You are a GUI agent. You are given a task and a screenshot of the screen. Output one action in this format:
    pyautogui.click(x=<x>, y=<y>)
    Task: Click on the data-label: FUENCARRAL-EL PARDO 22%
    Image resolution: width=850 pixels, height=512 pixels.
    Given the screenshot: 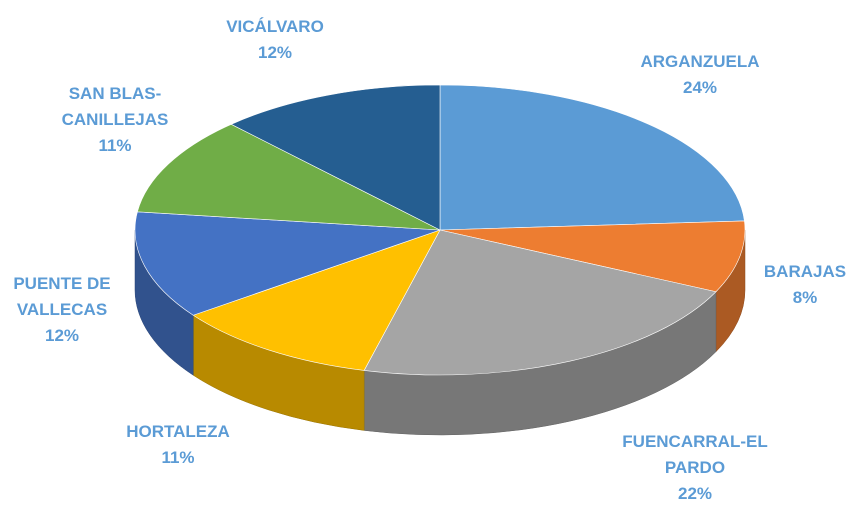 What is the action you would take?
    pyautogui.click(x=695, y=468)
    